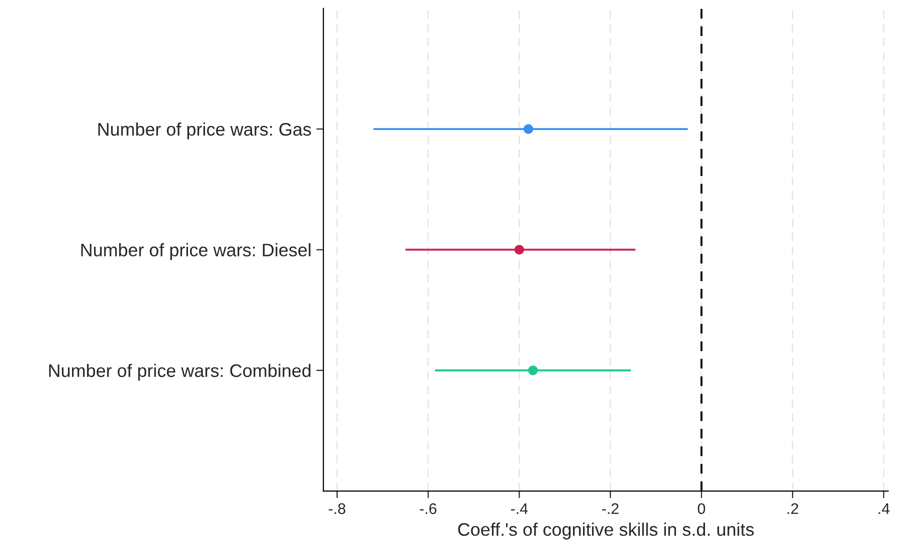 The height and width of the screenshot is (558, 911). Describe the element at coordinates (606, 531) in the screenshot. I see `x-axis-title: Coeff.'s of cognitive skills in s.d. units` at that location.